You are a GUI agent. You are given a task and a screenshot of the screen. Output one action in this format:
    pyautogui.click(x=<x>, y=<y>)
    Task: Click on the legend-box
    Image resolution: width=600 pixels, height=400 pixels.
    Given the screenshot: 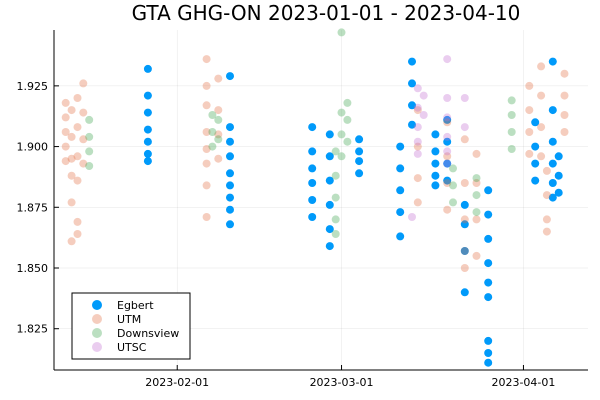 What is the action you would take?
    pyautogui.click(x=131, y=326)
    